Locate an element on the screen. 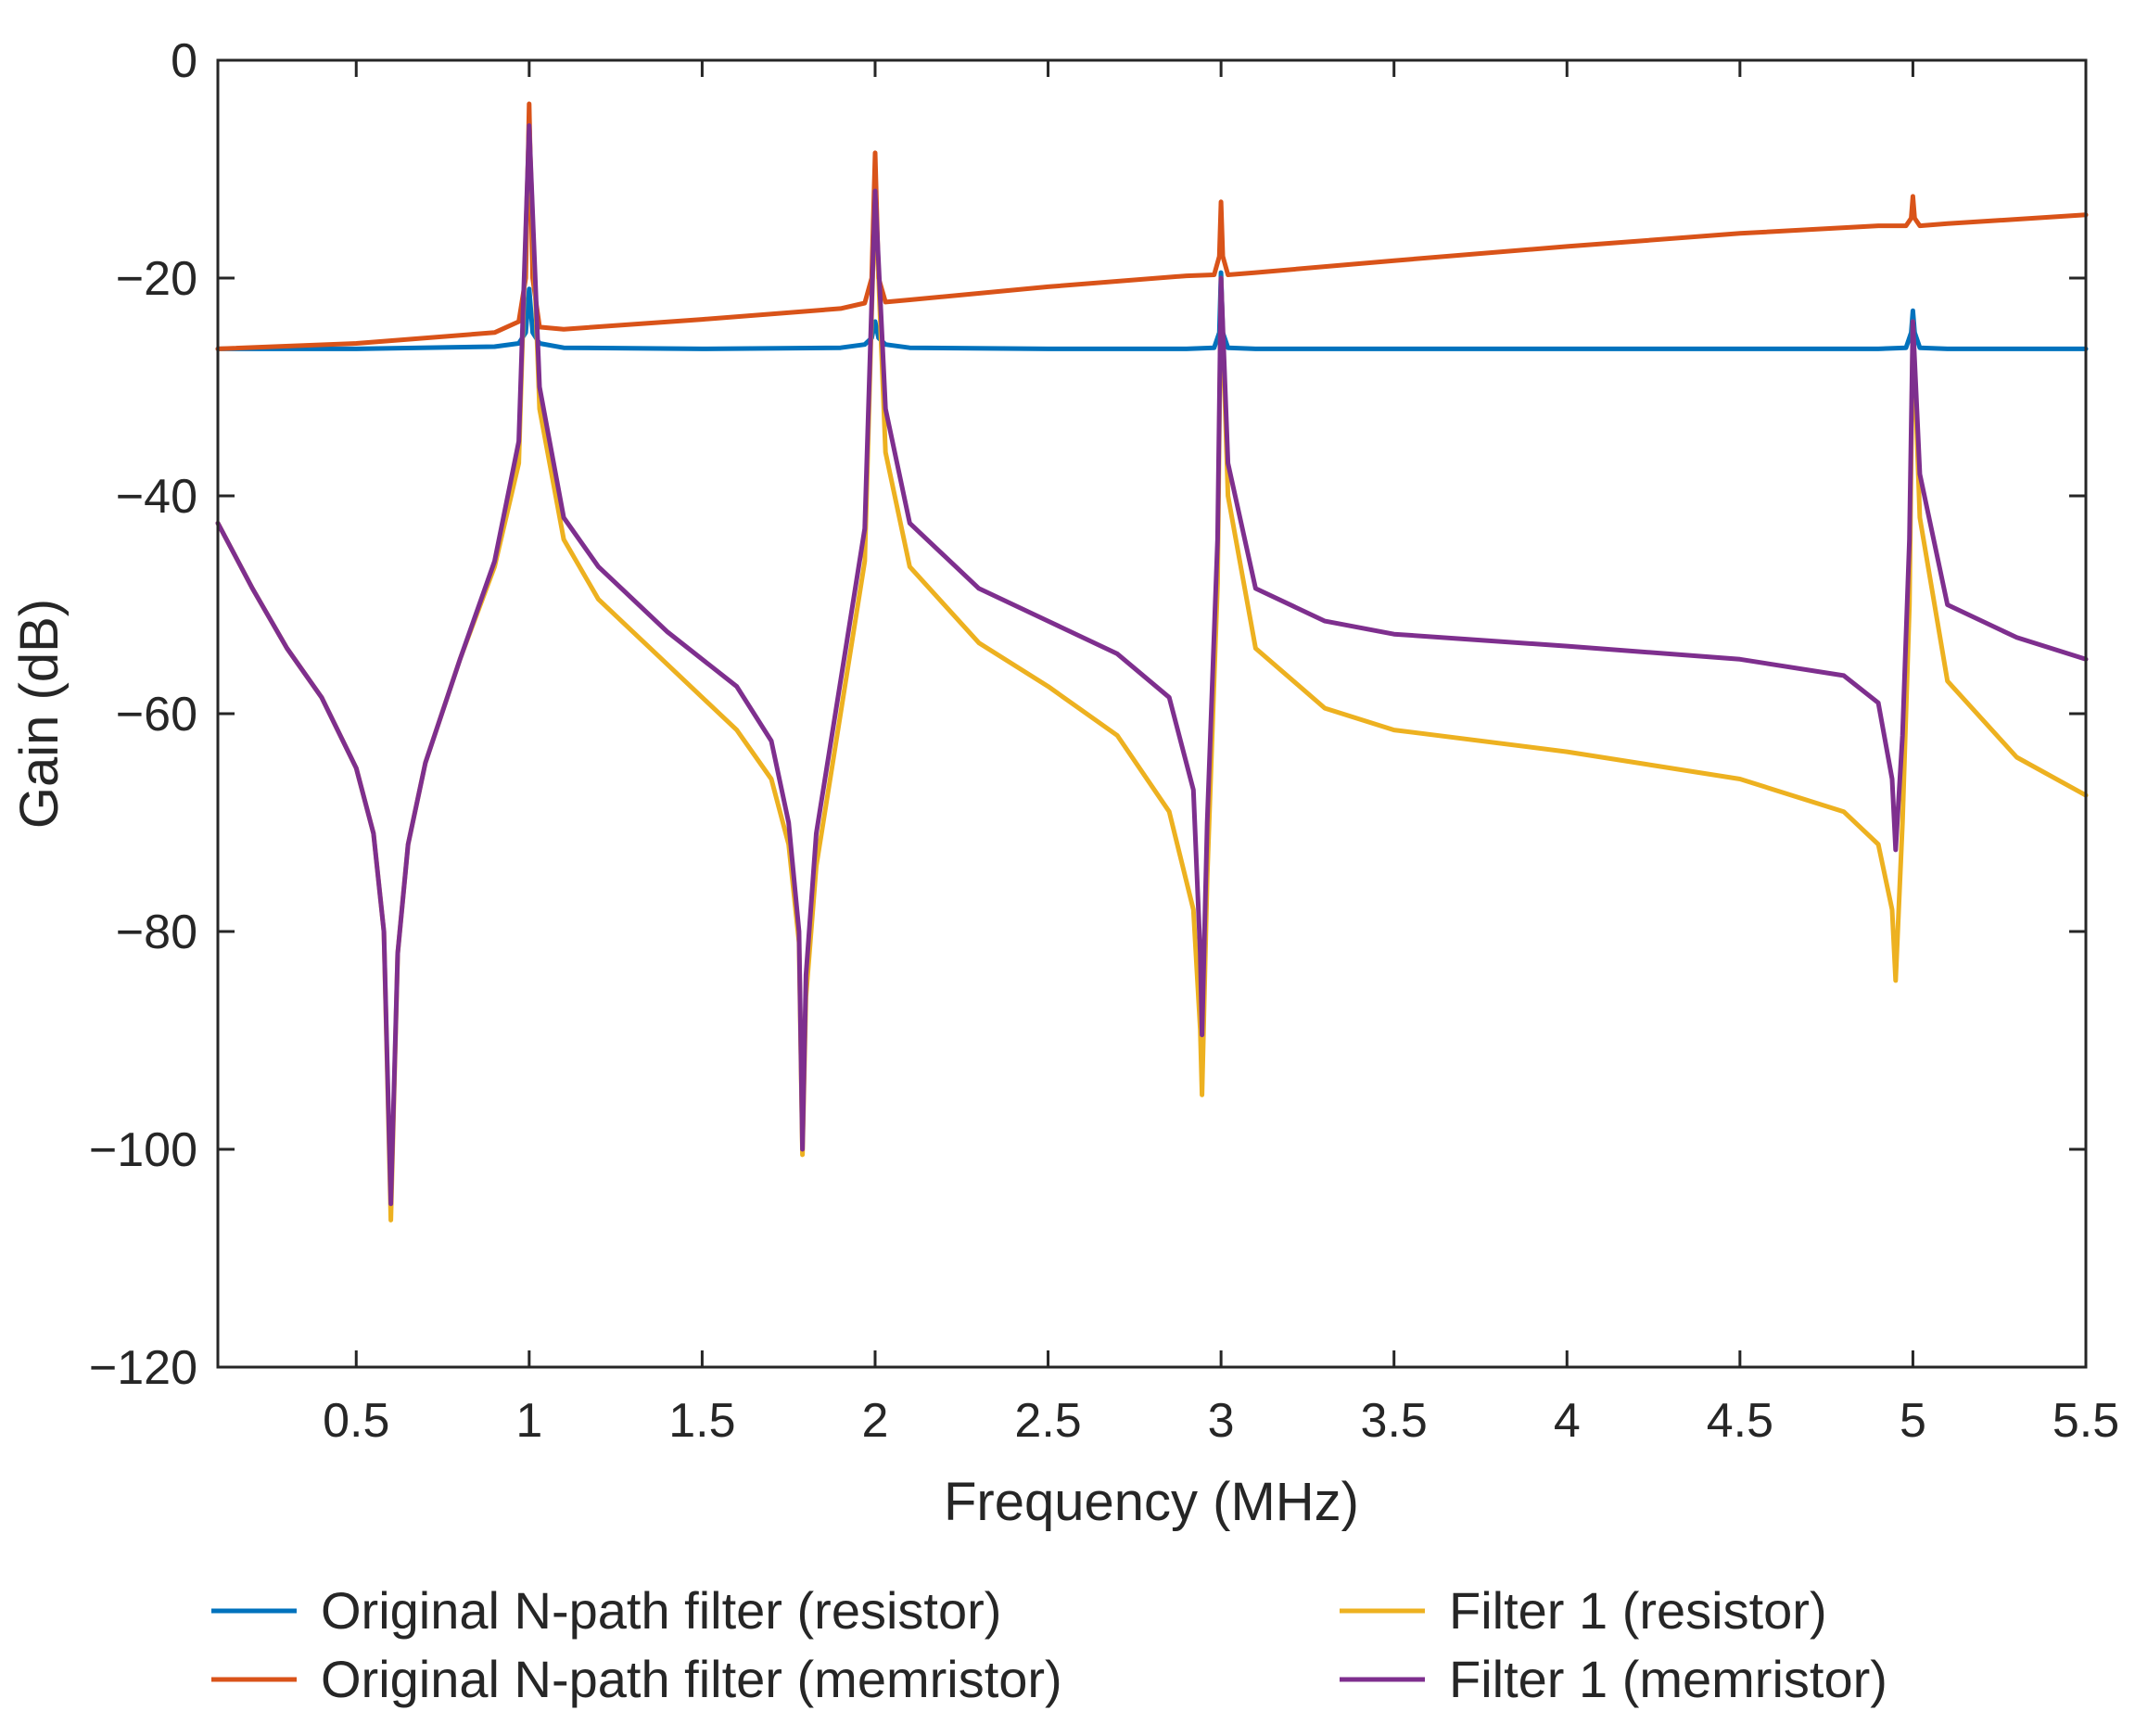 The width and height of the screenshot is (2135, 1736). x-tick-label: 2 is located at coordinates (875, 1421).